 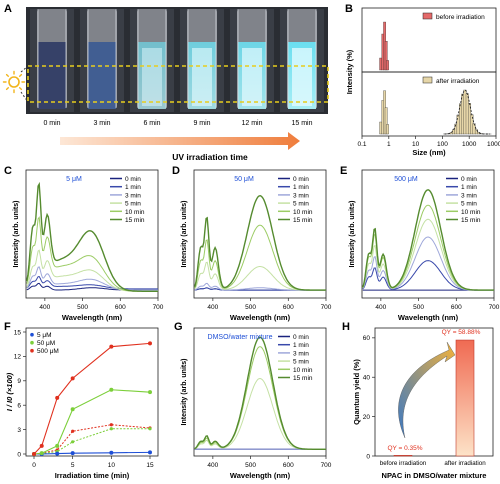 I want to click on f-ytick-label: 12, so click(x=18, y=357).